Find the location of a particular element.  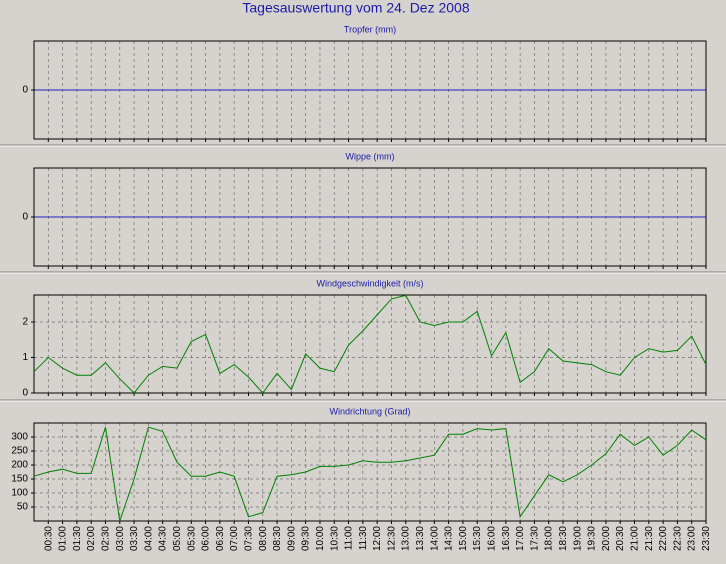

panel-title: Tropfer (mm) is located at coordinates (370, 29).